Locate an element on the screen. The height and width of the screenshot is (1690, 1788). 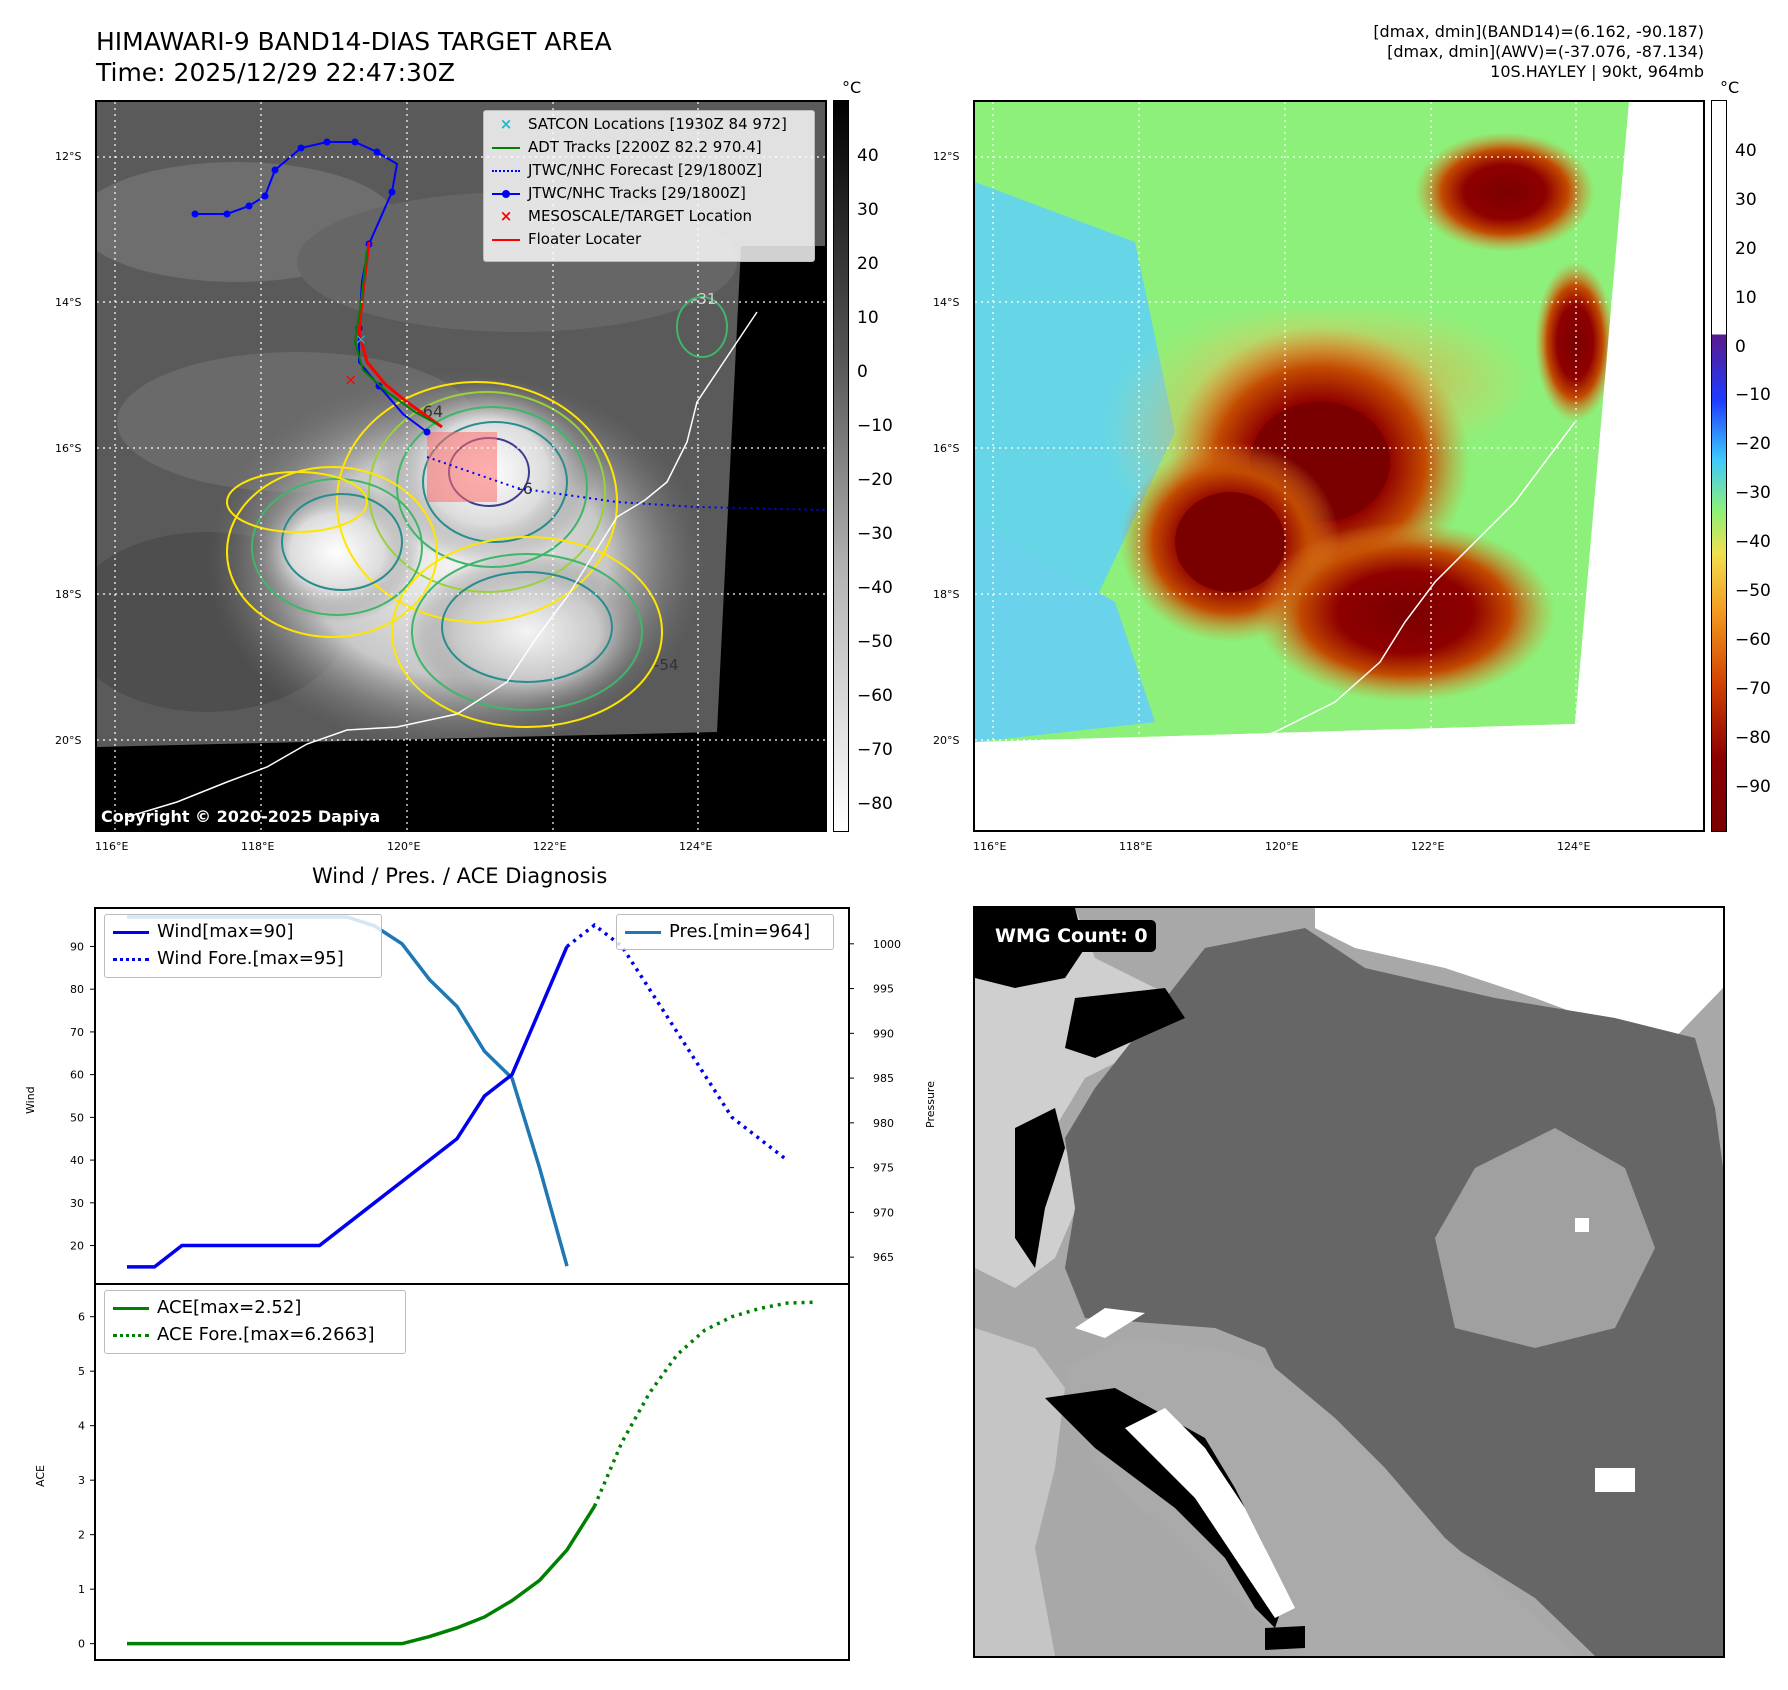
contour-label: -54 is located at coordinates (666, 665).